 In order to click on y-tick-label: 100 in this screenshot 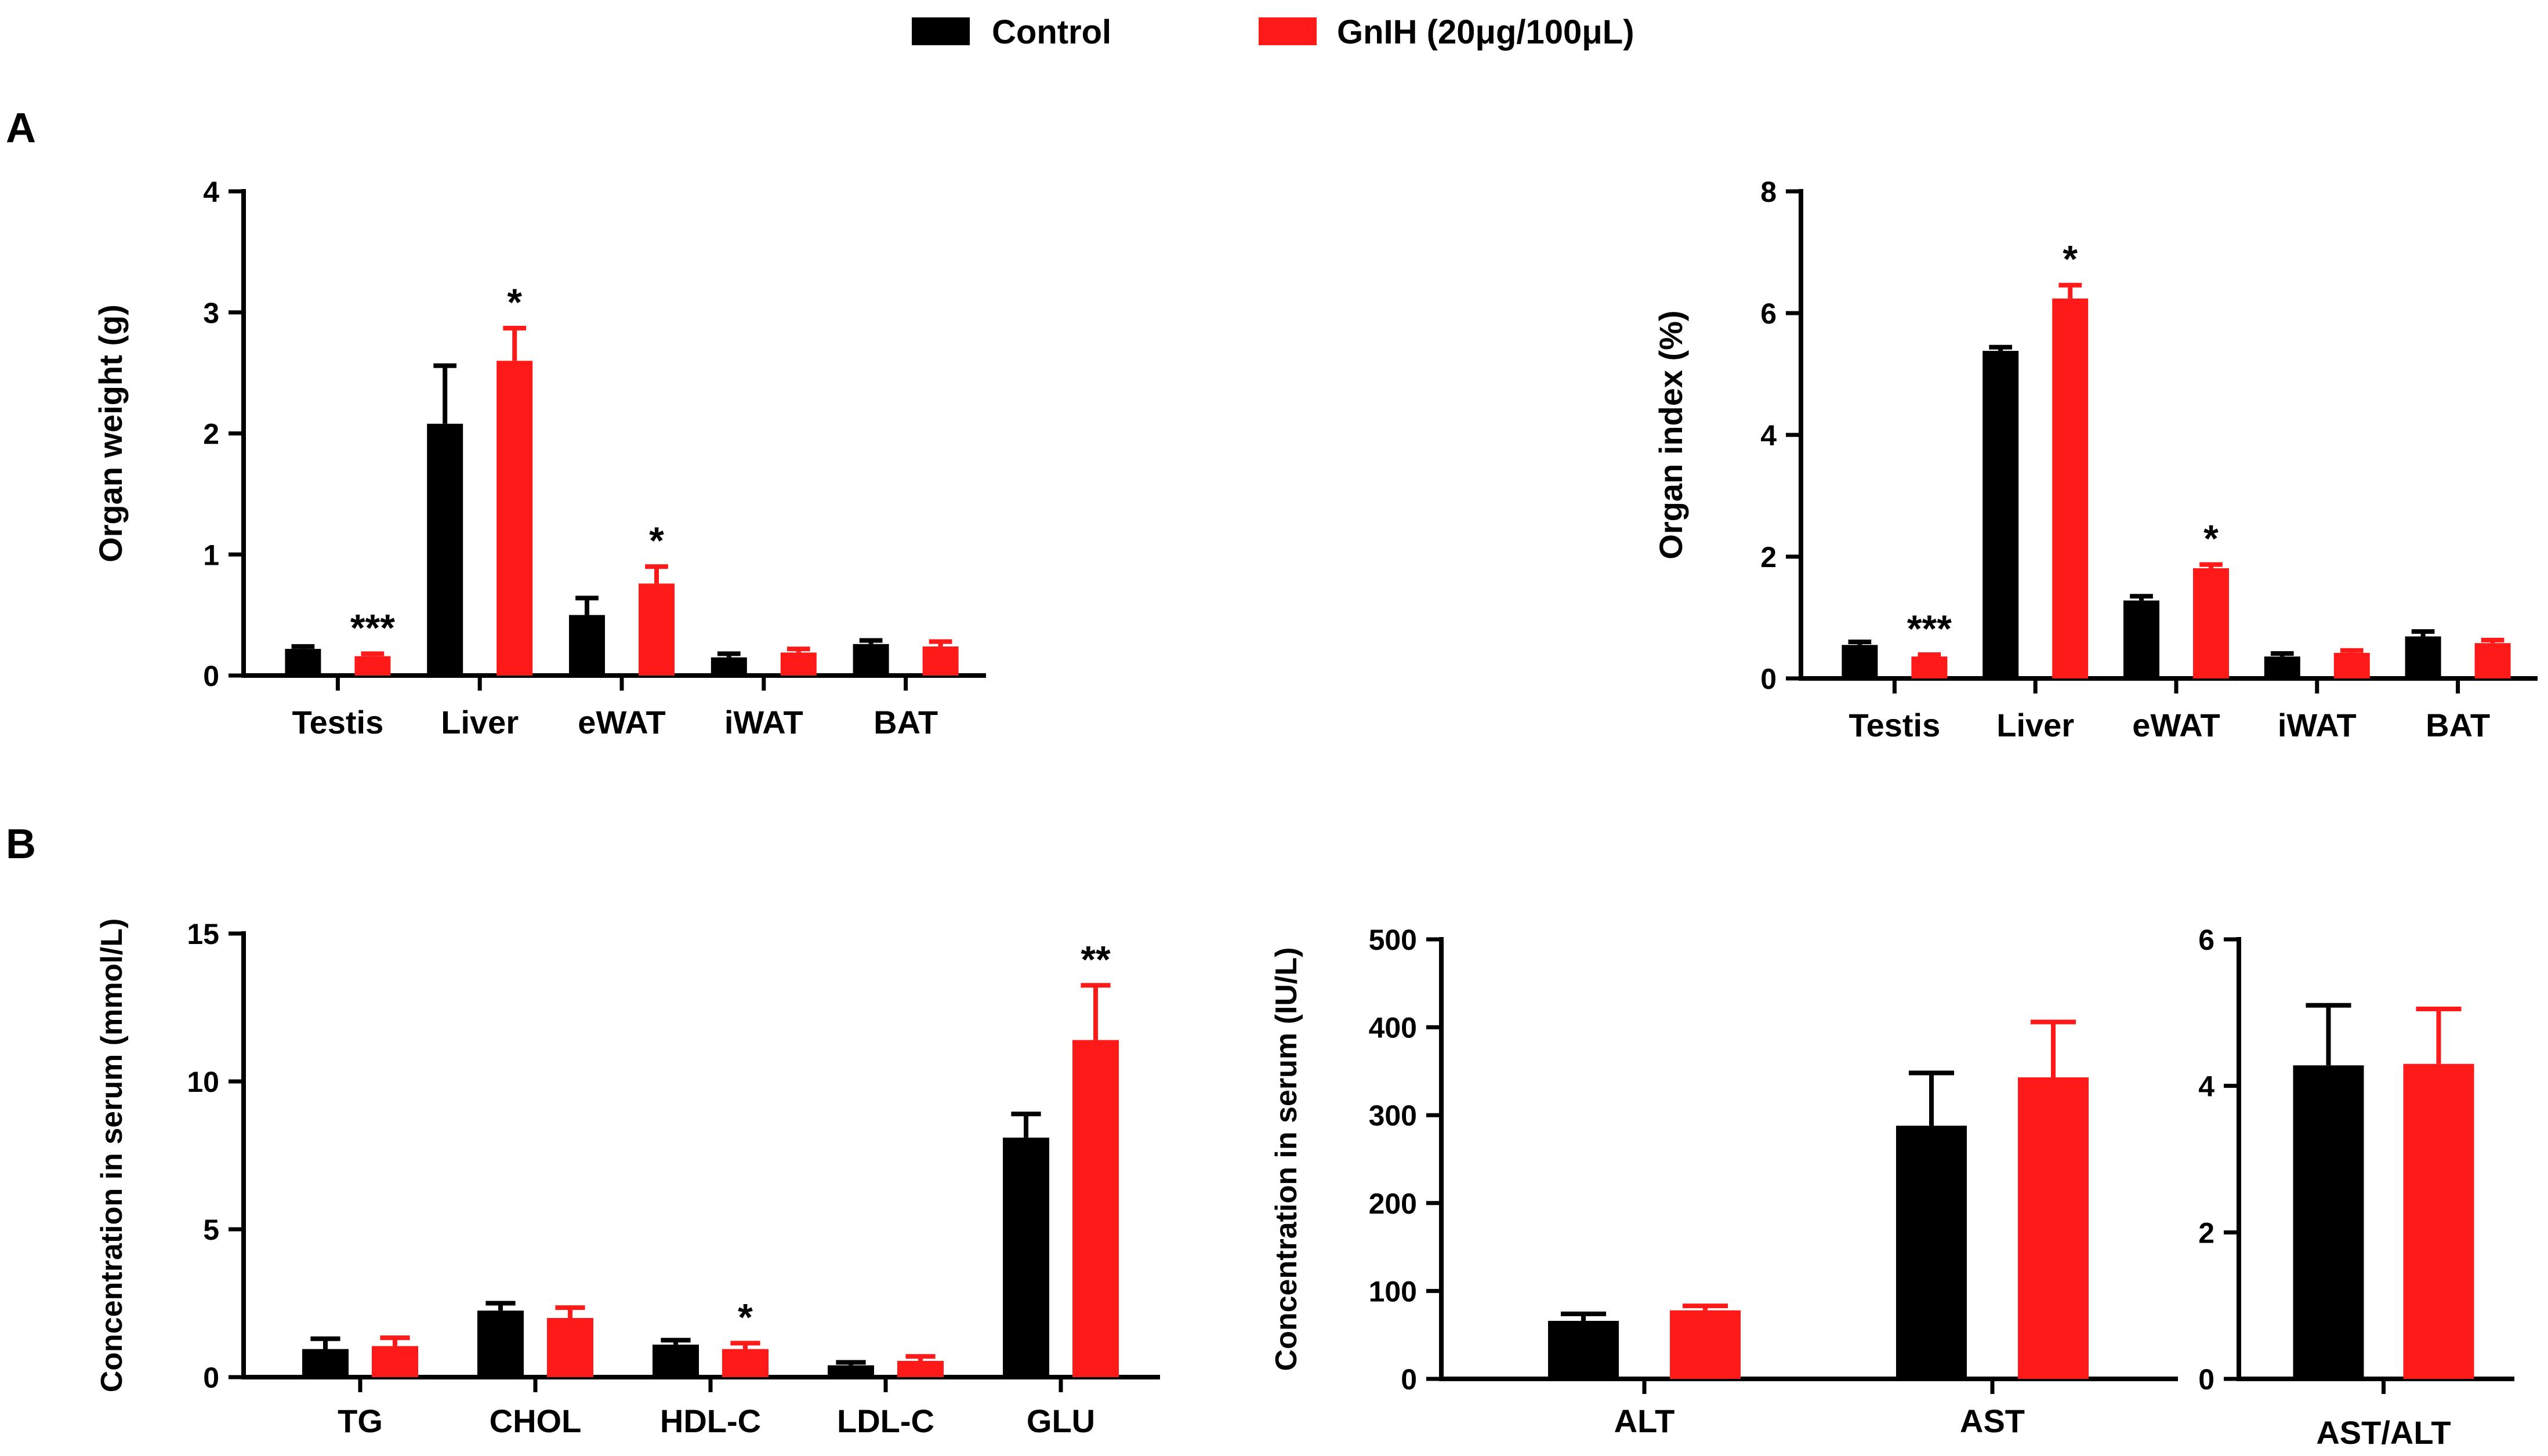, I will do `click(1393, 1291)`.